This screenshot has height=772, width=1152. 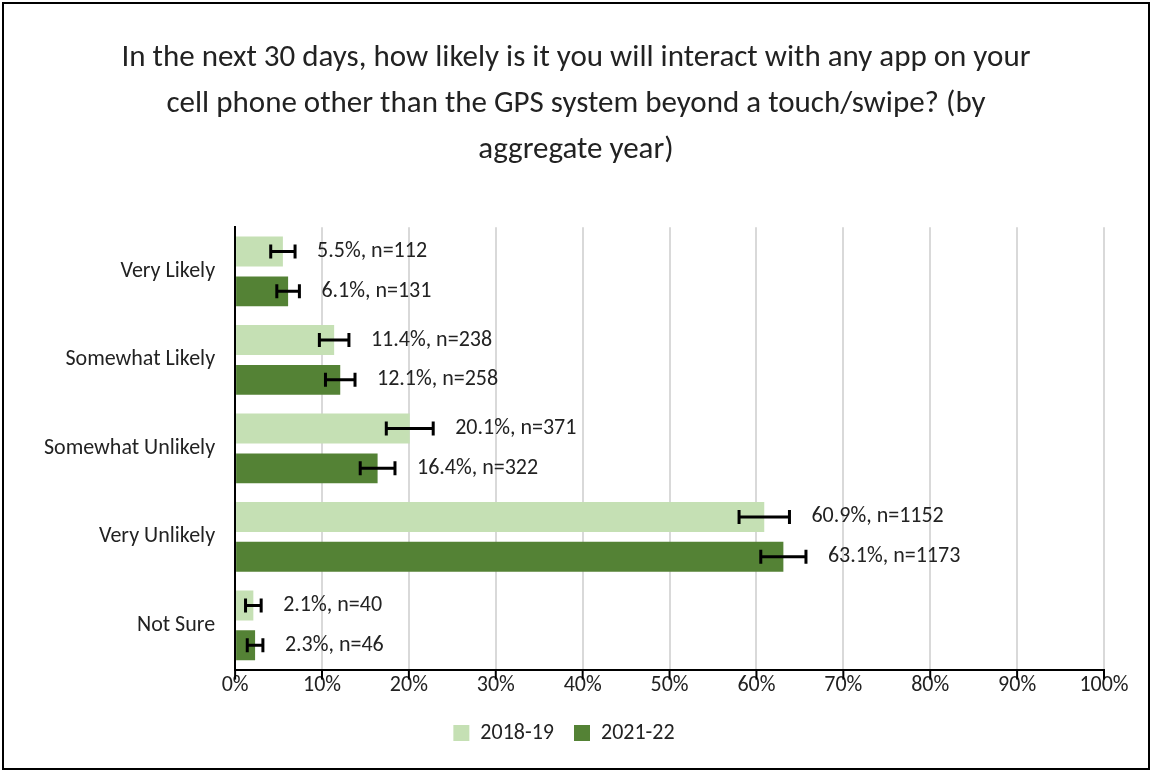 What do you see at coordinates (477, 466) in the screenshot?
I see `data-label: 16.4%, n=322` at bounding box center [477, 466].